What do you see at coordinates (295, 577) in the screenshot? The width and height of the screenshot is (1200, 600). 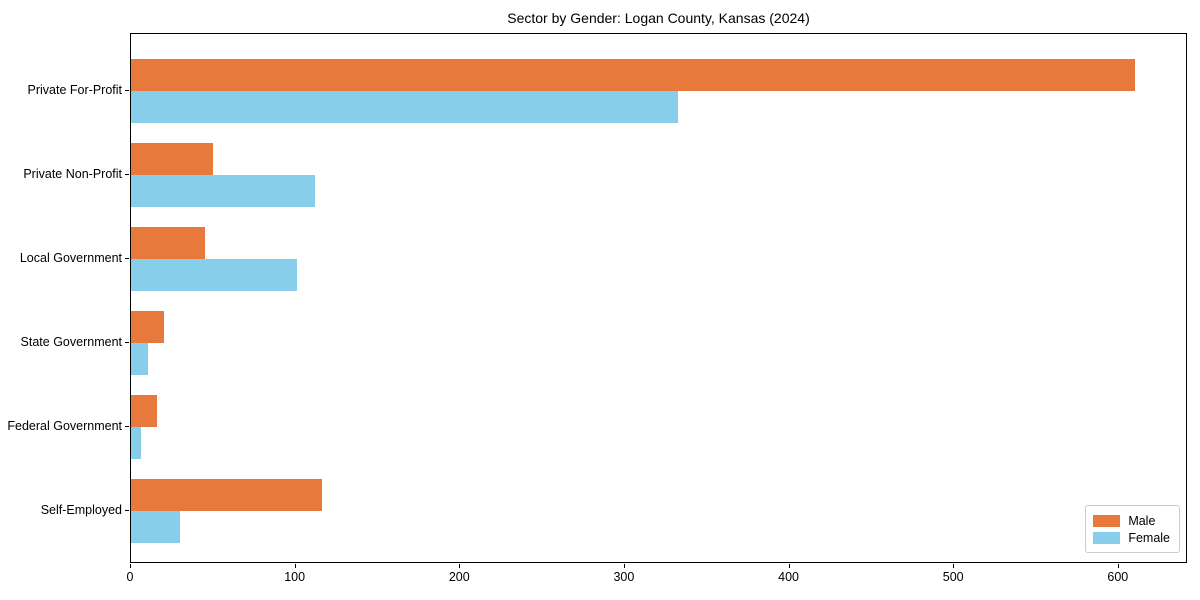 I see `x-tick-label: 100` at bounding box center [295, 577].